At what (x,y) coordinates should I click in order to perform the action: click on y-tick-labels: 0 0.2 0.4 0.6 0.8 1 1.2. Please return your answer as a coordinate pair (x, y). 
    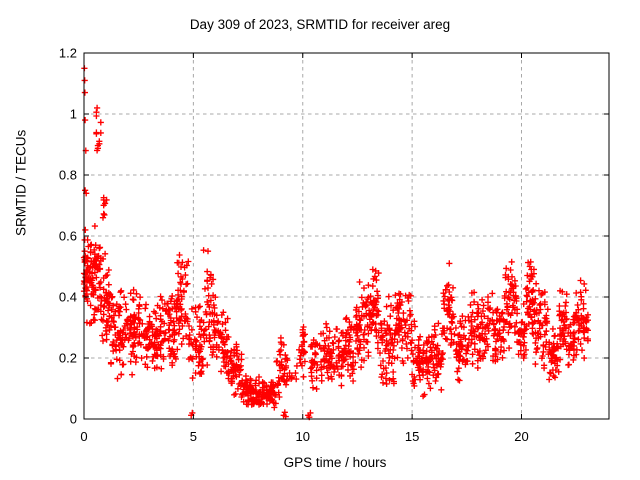
    Looking at the image, I should click on (68, 236).